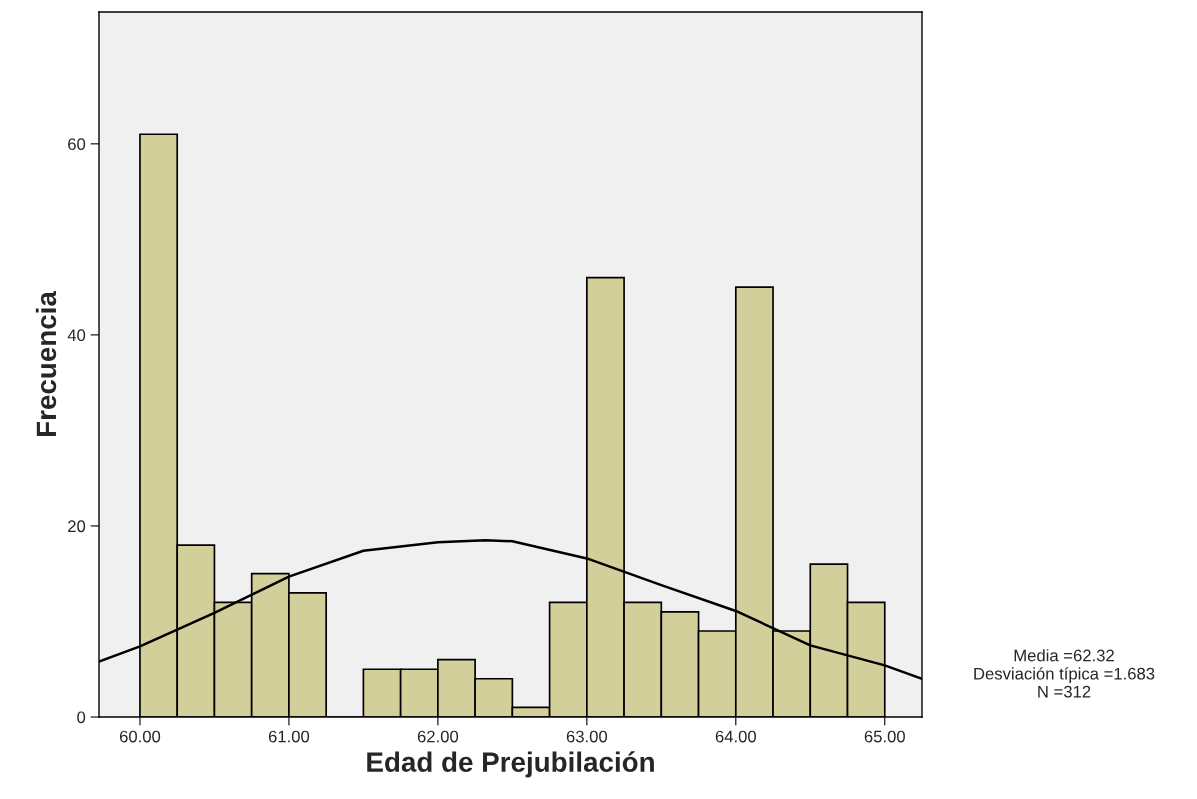  What do you see at coordinates (76, 335) in the screenshot?
I see `y-tick-label: 40` at bounding box center [76, 335].